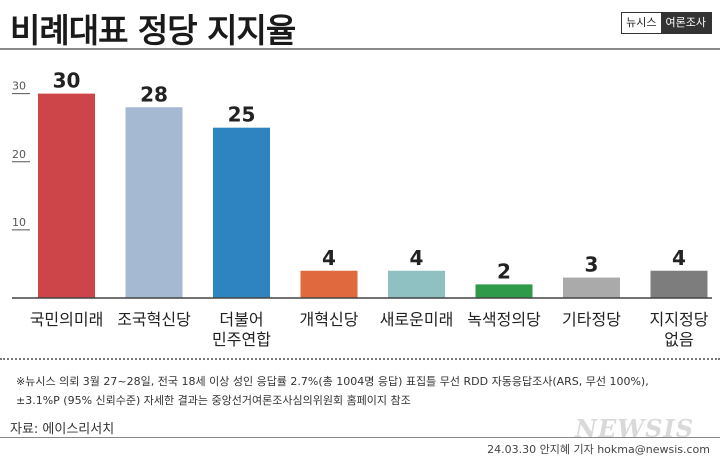 Image resolution: width=720 pixels, height=460 pixels. What do you see at coordinates (417, 319) in the screenshot?
I see `category-label: 새로운미래` at bounding box center [417, 319].